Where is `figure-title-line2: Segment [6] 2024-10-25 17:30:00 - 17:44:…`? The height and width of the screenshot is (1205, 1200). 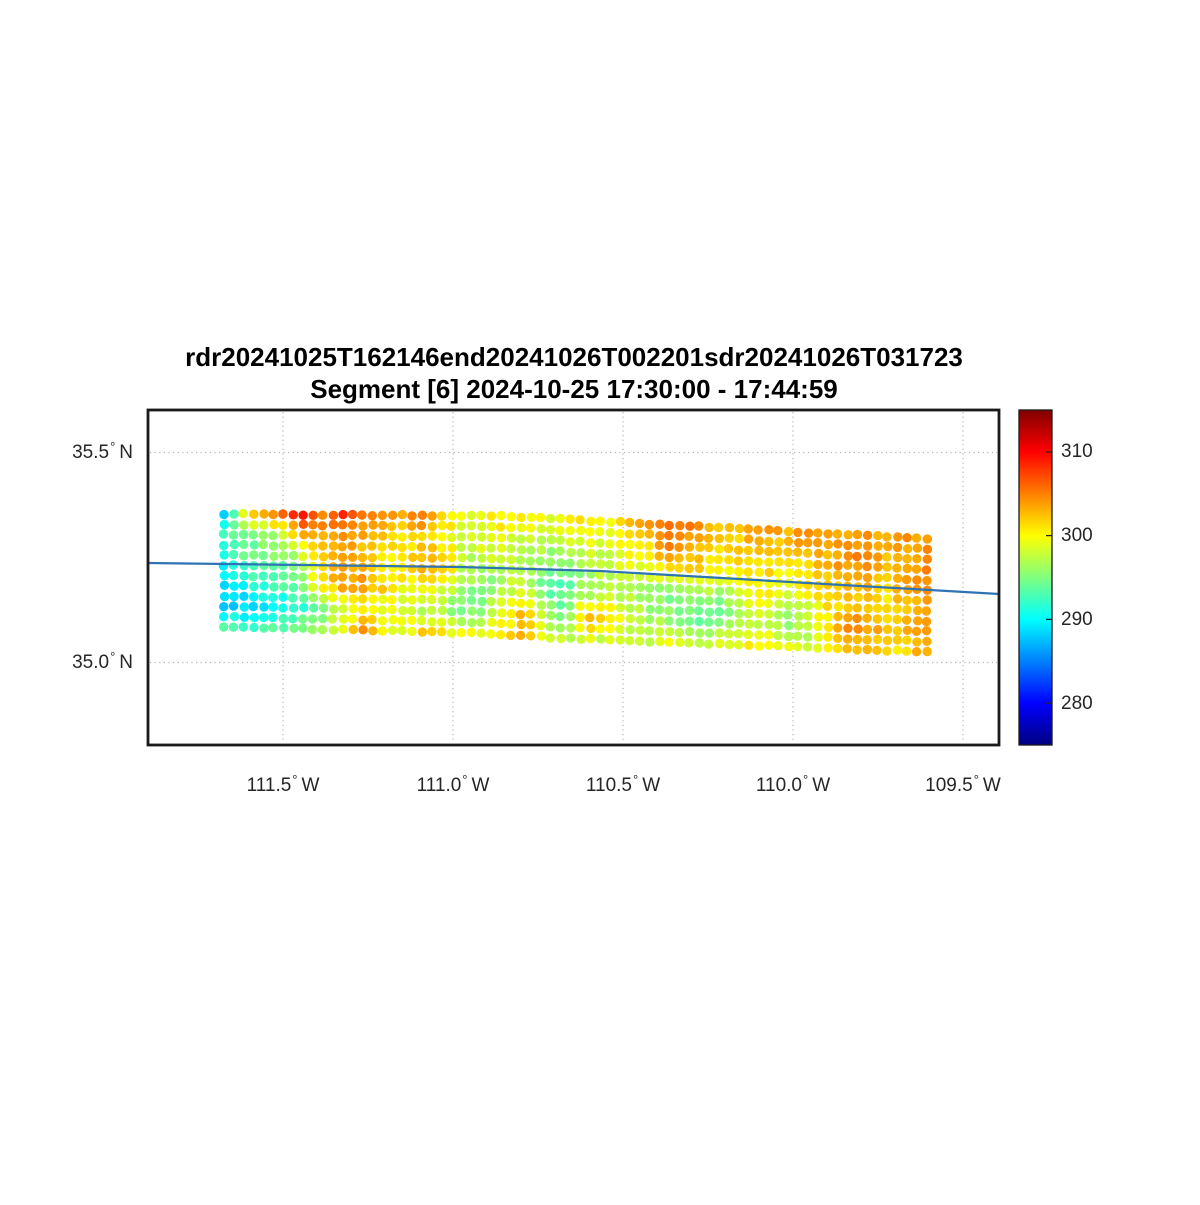
figure-title-line2: Segment [6] 2024-10-25 17:30:00 - 17:44:… is located at coordinates (574, 389).